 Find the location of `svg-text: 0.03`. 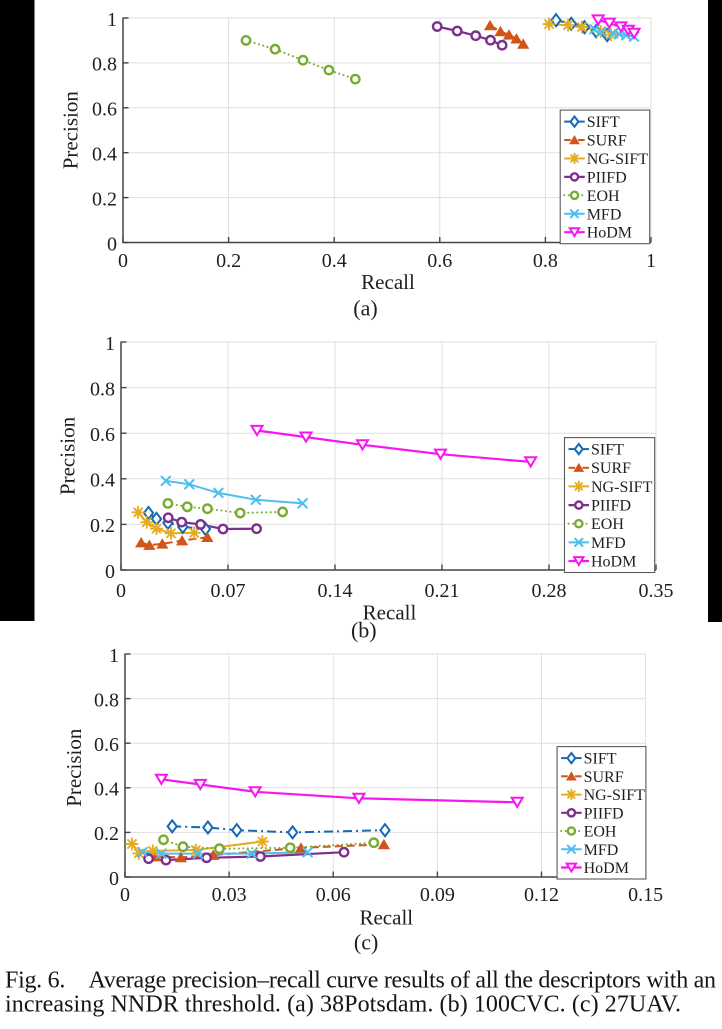

svg-text: 0.03 is located at coordinates (229, 895).